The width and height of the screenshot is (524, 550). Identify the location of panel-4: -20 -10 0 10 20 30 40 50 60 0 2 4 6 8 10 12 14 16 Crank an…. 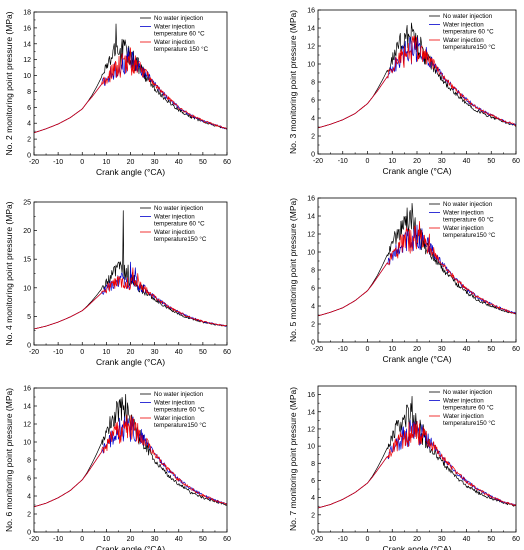
(404, 280).